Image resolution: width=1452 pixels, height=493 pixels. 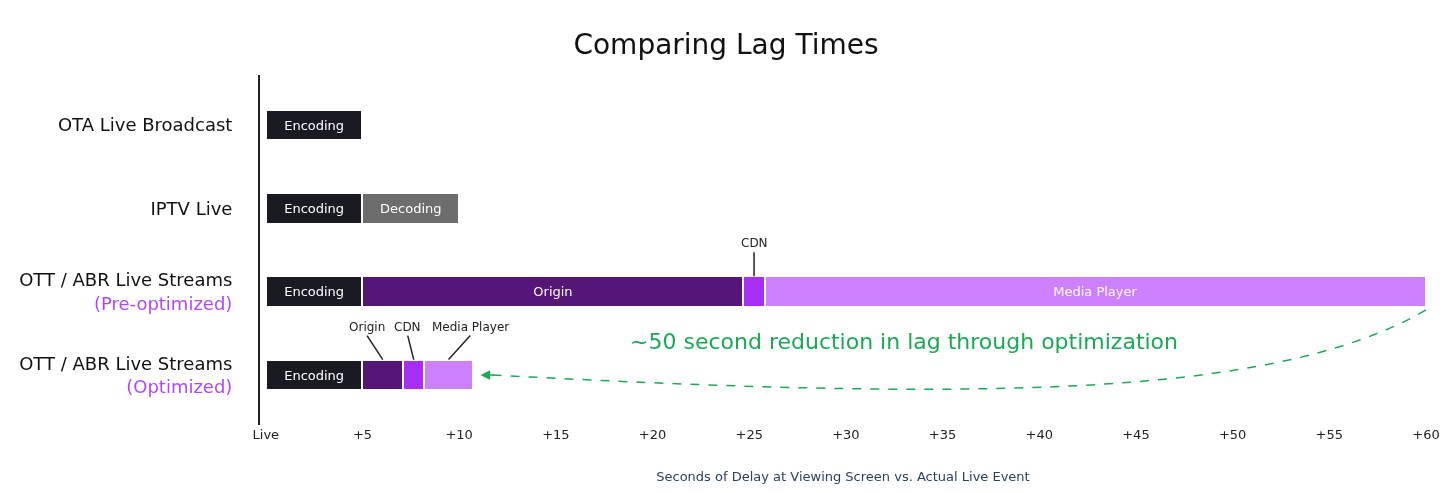 What do you see at coordinates (1039, 434) in the screenshot?
I see `x-tick-label: +40` at bounding box center [1039, 434].